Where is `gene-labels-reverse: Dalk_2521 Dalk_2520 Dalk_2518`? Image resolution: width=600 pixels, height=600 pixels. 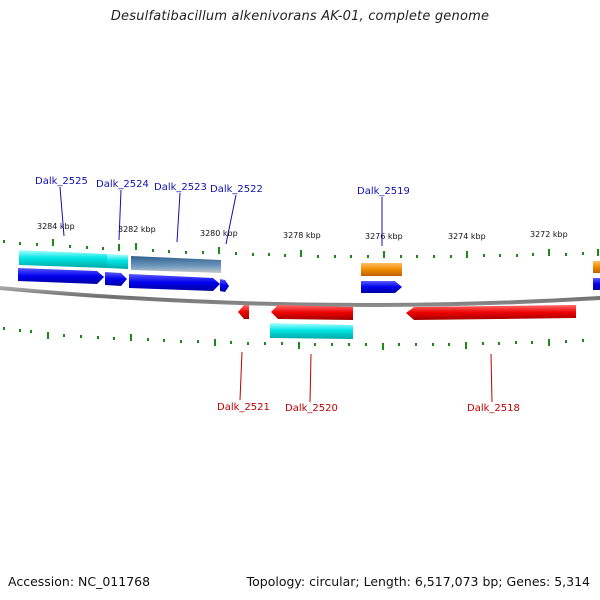 gene-labels-reverse: Dalk_2521 Dalk_2520 Dalk_2518 is located at coordinates (368, 408).